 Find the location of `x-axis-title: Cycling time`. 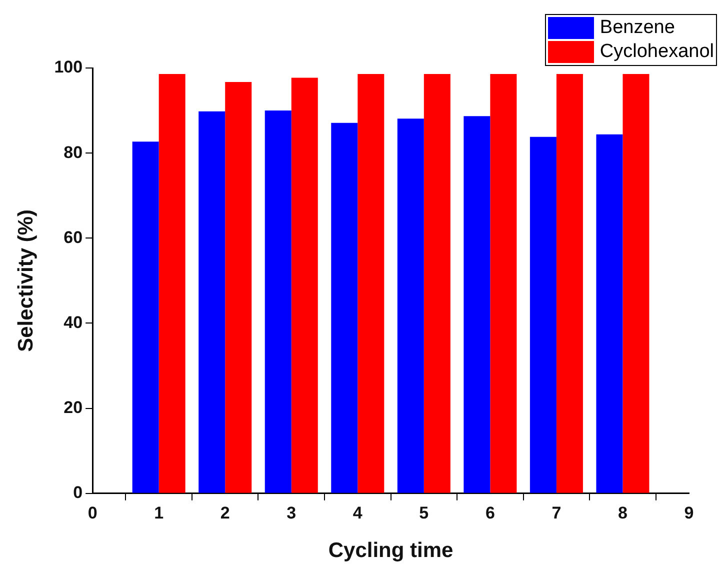

x-axis-title: Cycling time is located at coordinates (391, 550).